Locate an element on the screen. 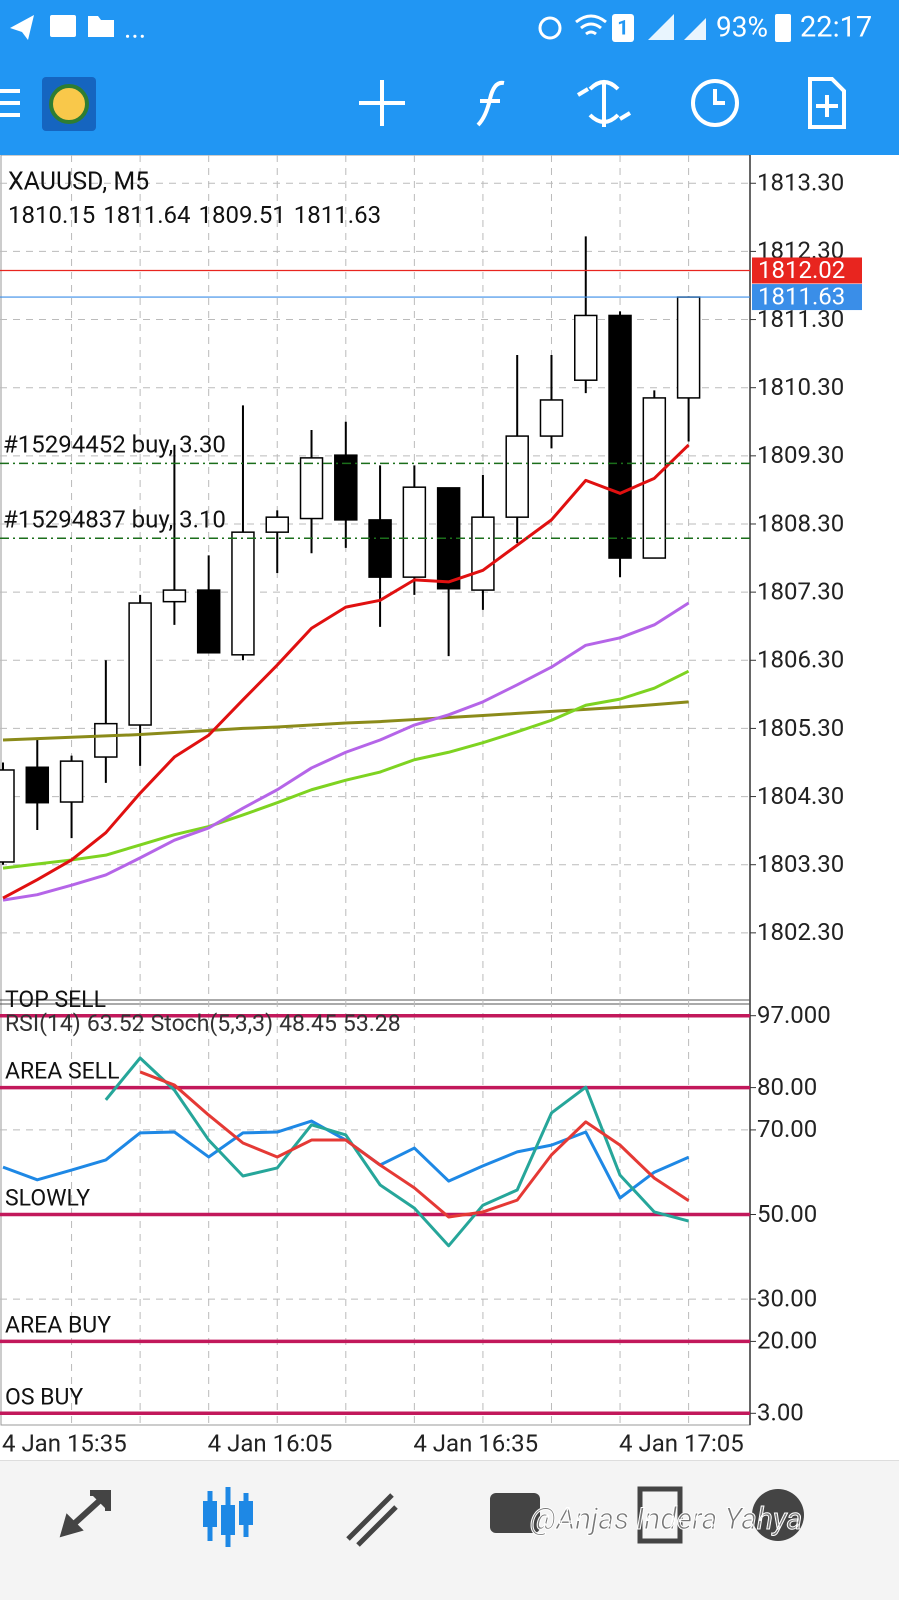 The height and width of the screenshot is (1604, 899). watermark: @Anjas Indera Yahya is located at coordinates (666, 1519).